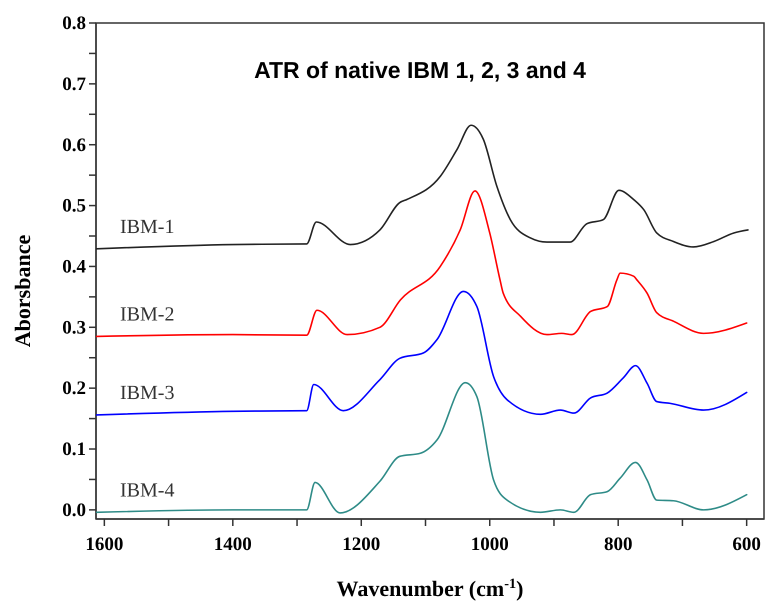 This screenshot has height=606, width=765. I want to click on x-tick-label: 1400, so click(233, 544).